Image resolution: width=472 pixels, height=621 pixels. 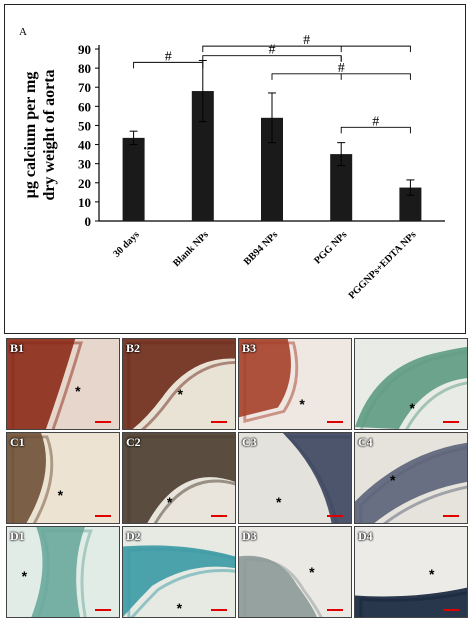 I want to click on micrograph-label: B1, so click(x=17, y=348).